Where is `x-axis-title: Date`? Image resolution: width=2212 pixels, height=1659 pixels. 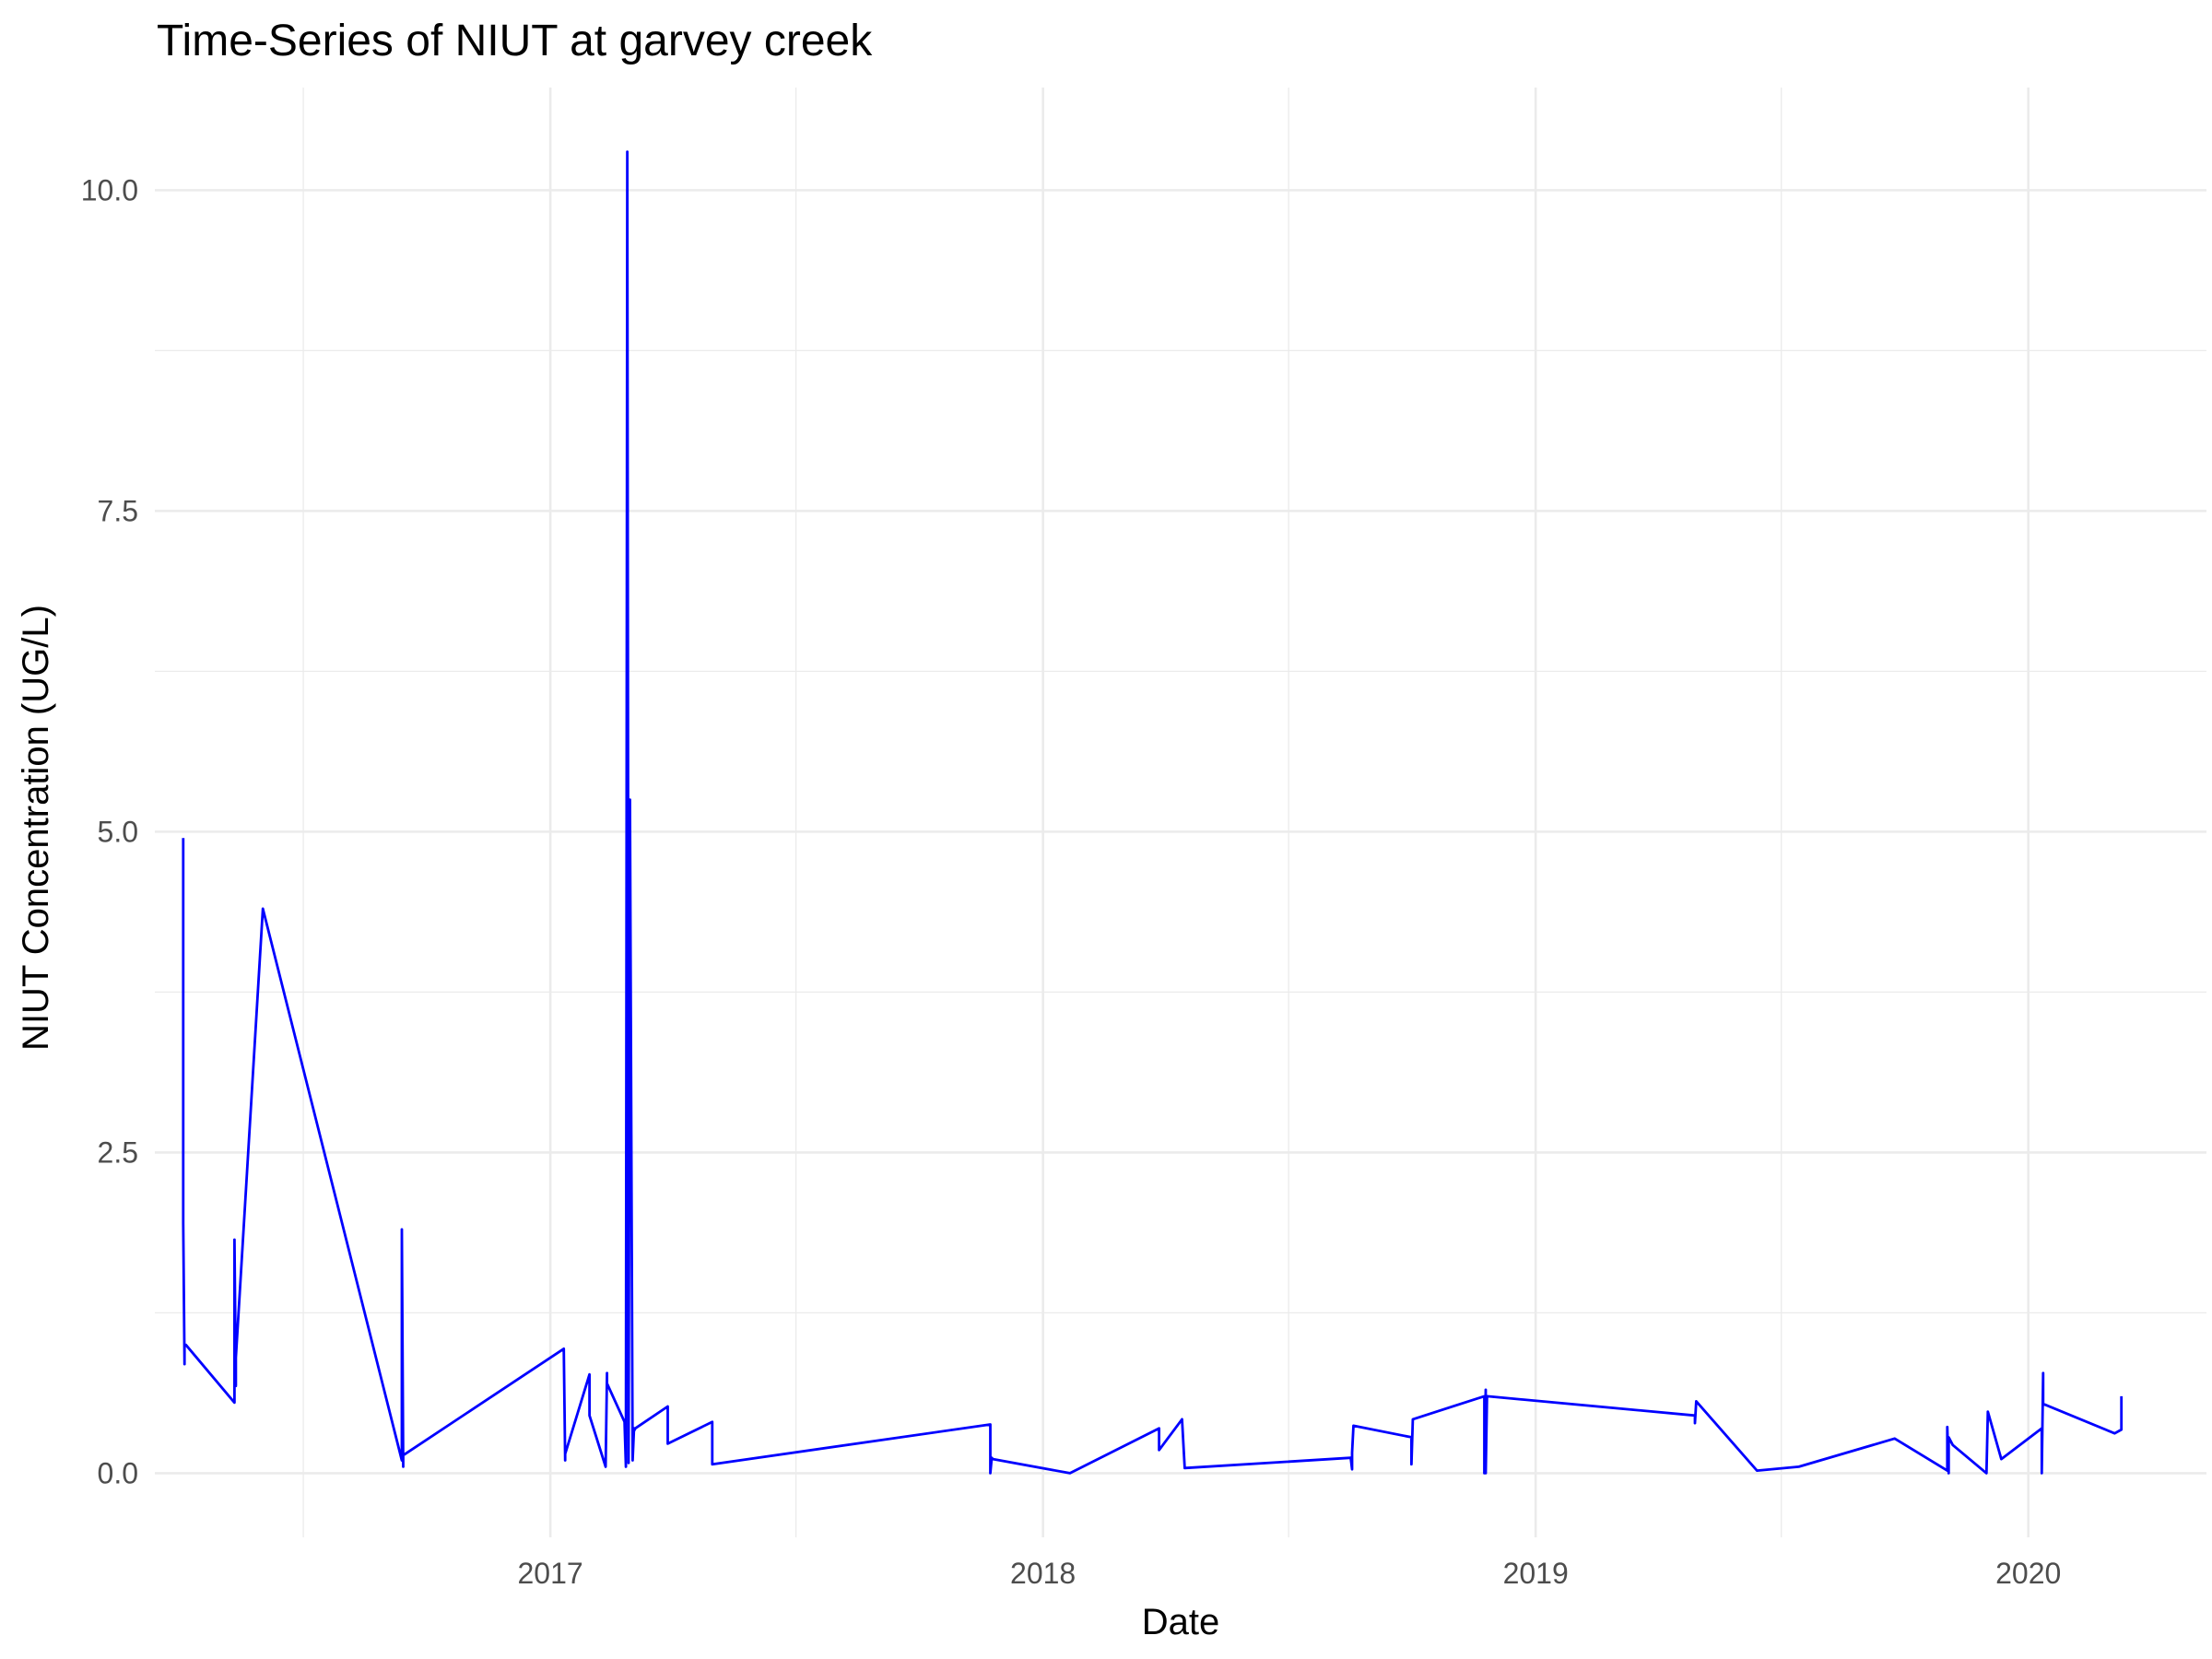 x-axis-title: Date is located at coordinates (1181, 1622).